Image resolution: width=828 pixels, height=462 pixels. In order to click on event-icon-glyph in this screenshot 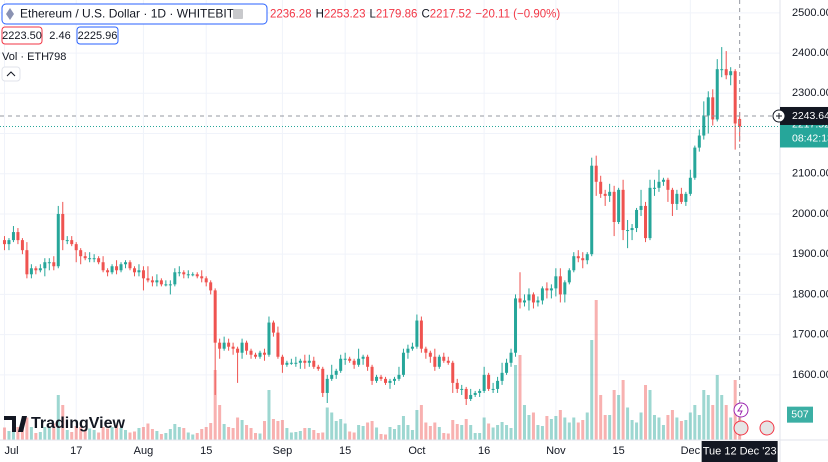, I will do `click(740, 410)`.